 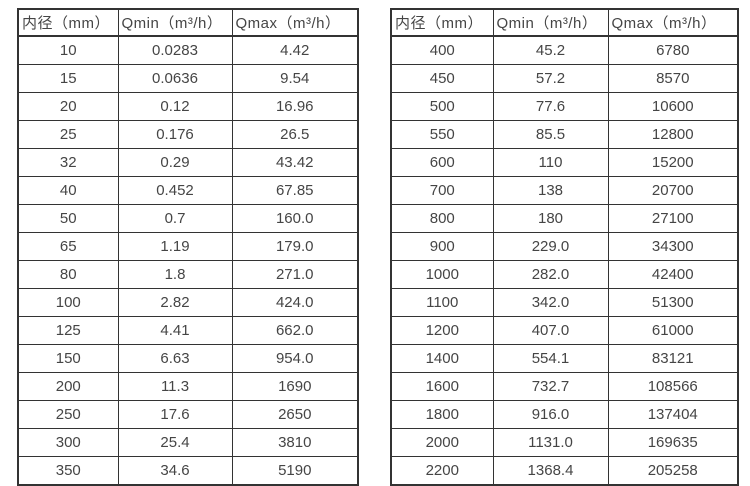 I want to click on cell-qmin: 45.2, so click(x=550, y=50).